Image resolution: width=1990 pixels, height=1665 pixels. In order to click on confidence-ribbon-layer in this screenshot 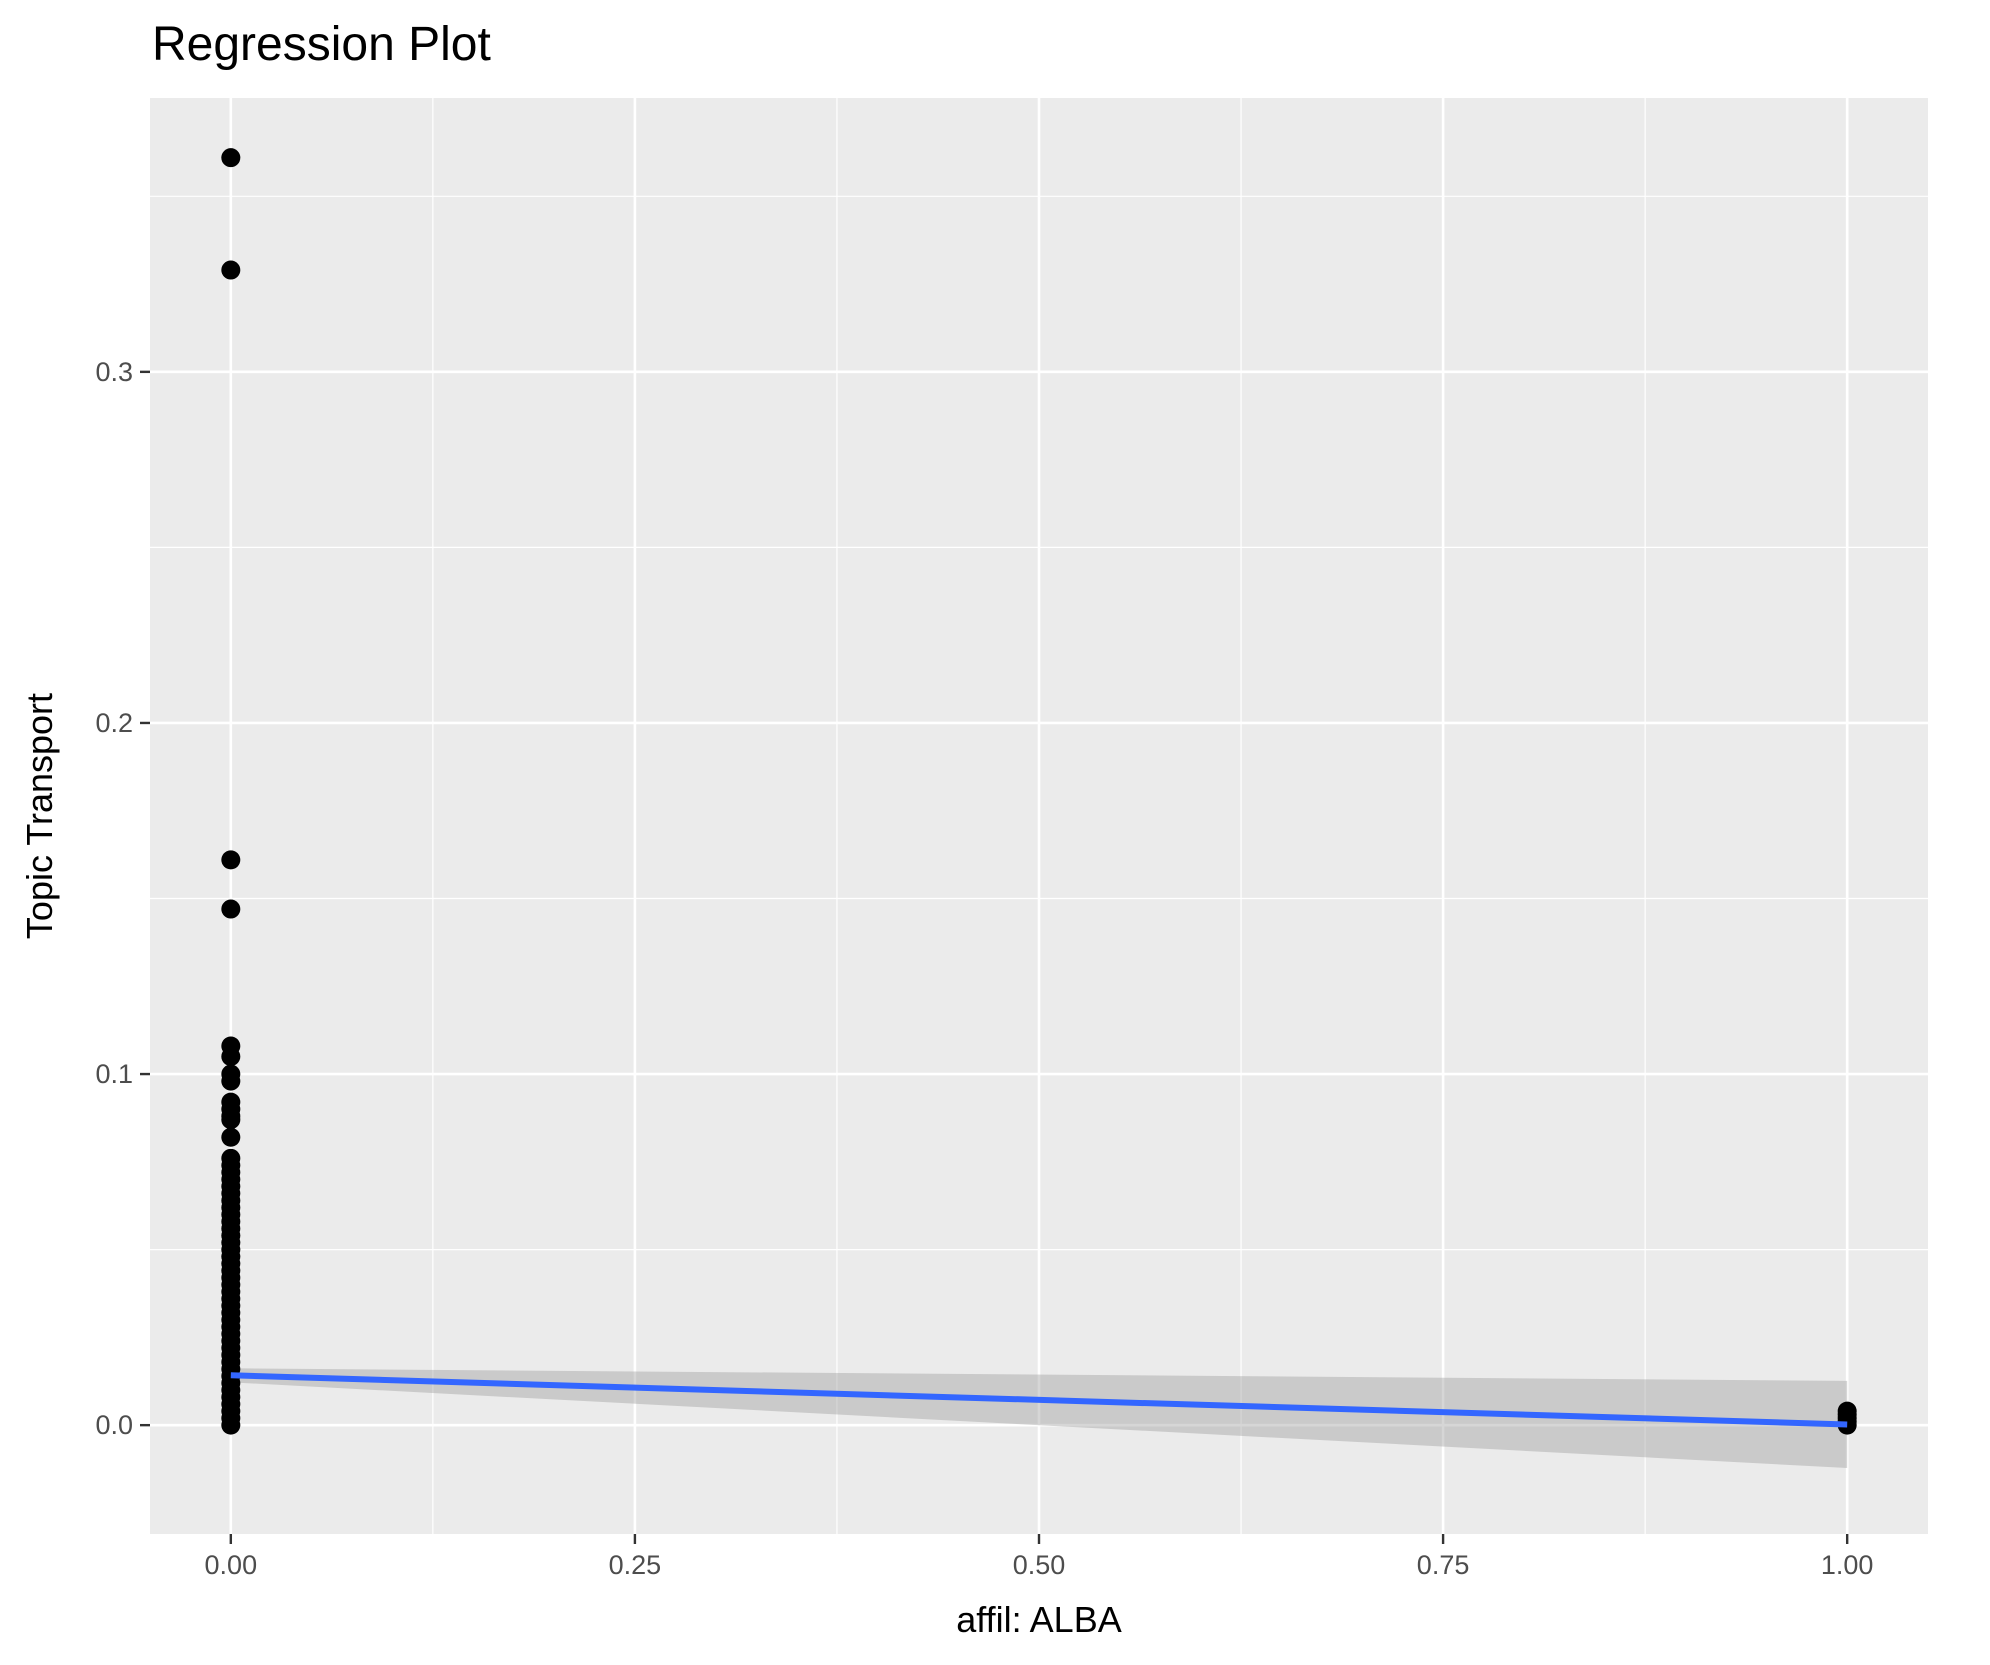, I will do `click(1039, 1418)`.